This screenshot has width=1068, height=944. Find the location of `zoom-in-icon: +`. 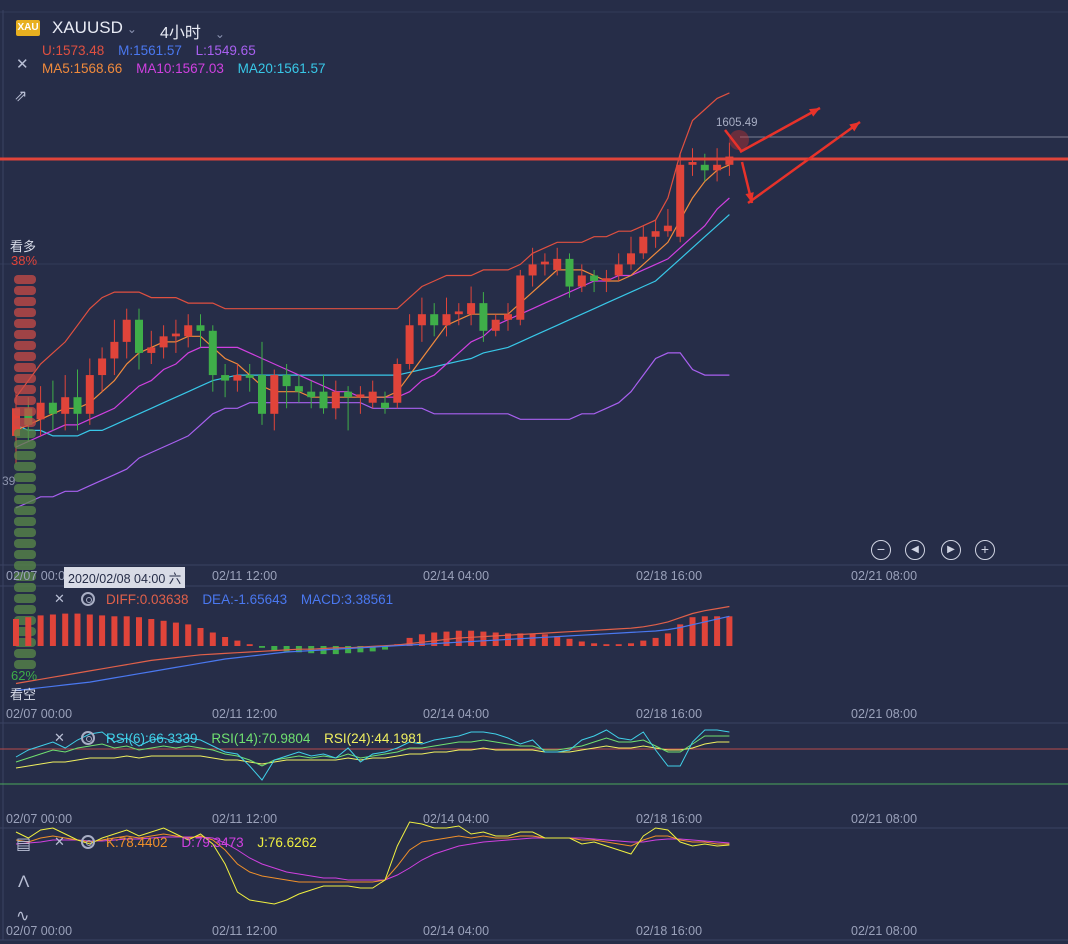

zoom-in-icon: + is located at coordinates (985, 550).